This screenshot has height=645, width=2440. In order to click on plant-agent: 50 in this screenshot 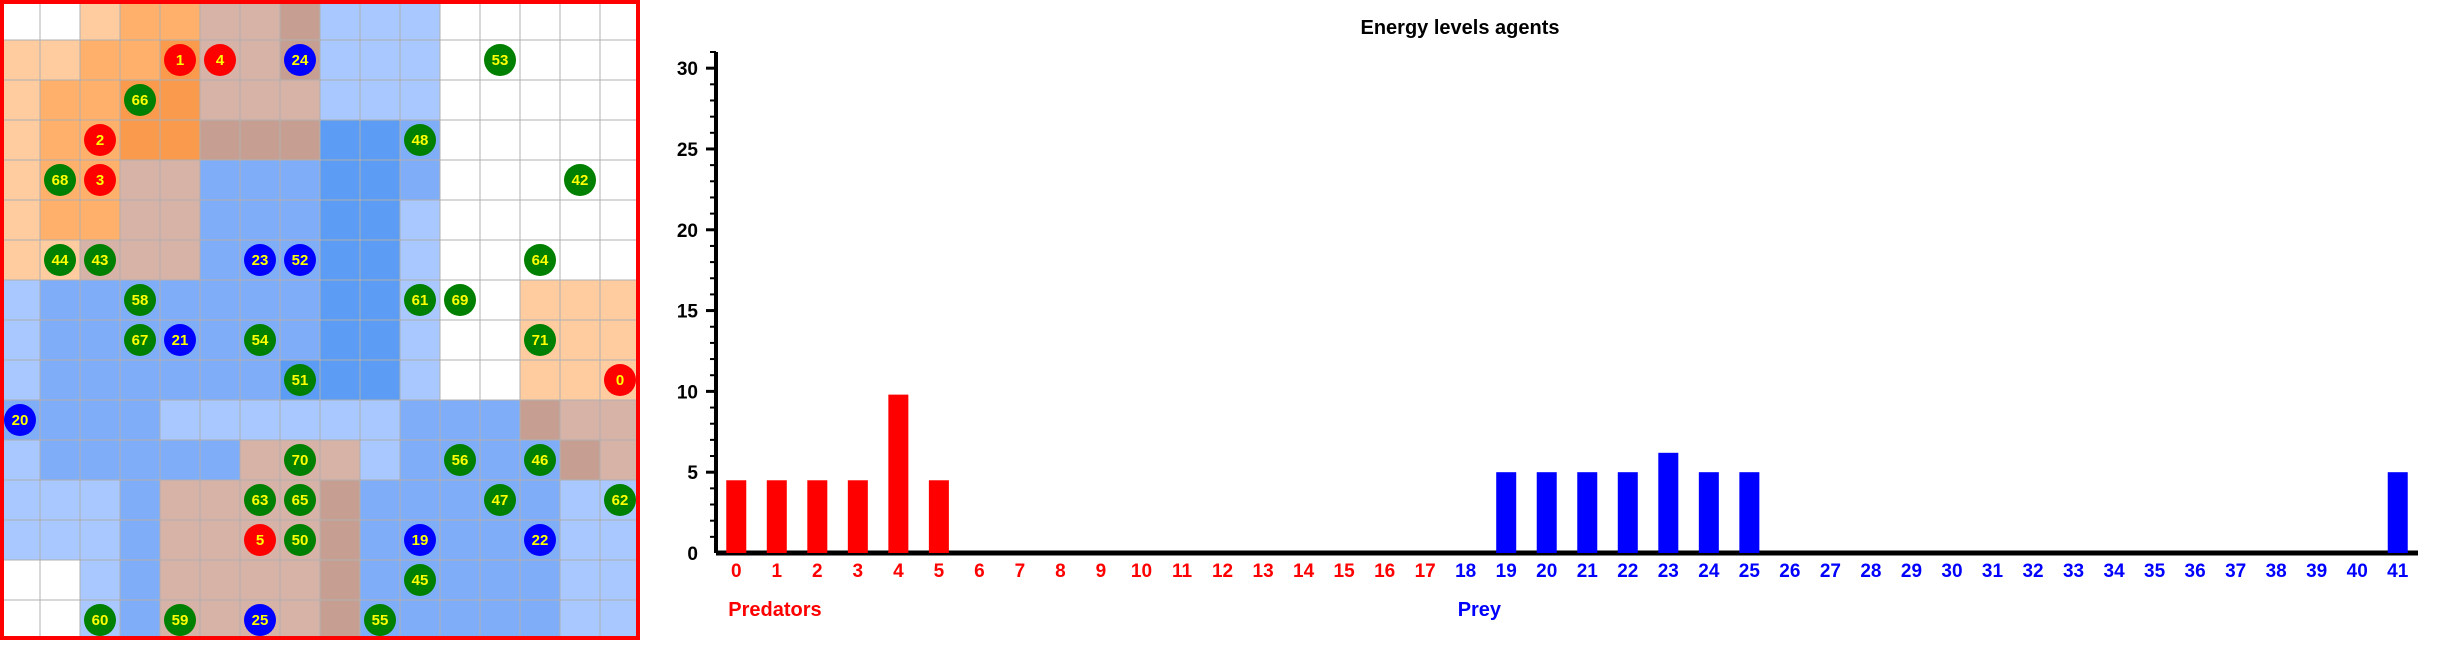, I will do `click(300, 540)`.